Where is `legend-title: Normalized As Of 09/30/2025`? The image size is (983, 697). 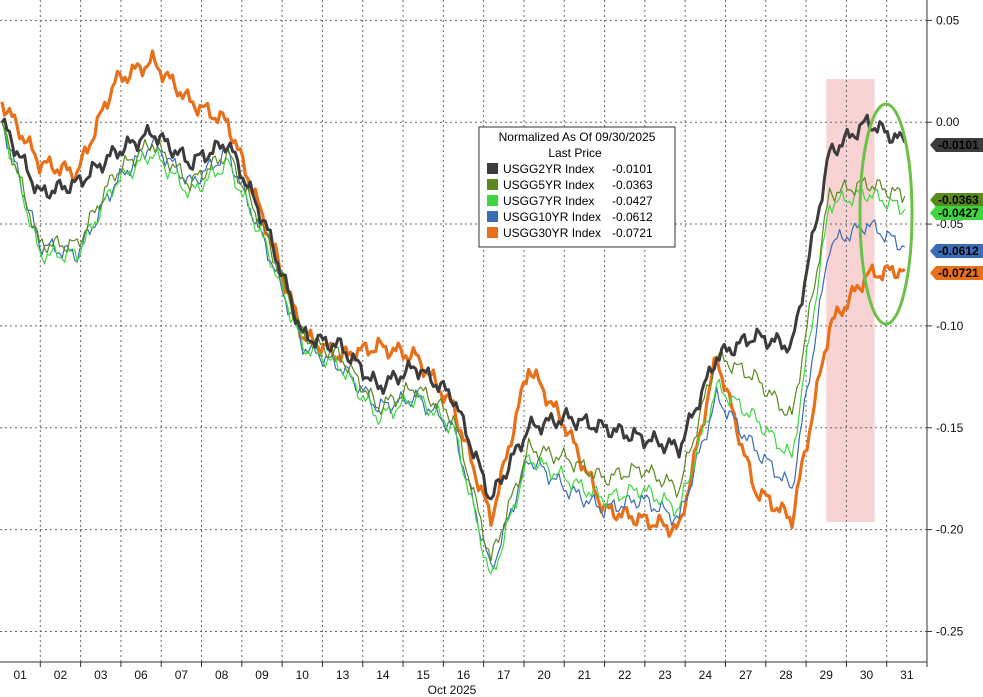 legend-title: Normalized As Of 09/30/2025 is located at coordinates (577, 137).